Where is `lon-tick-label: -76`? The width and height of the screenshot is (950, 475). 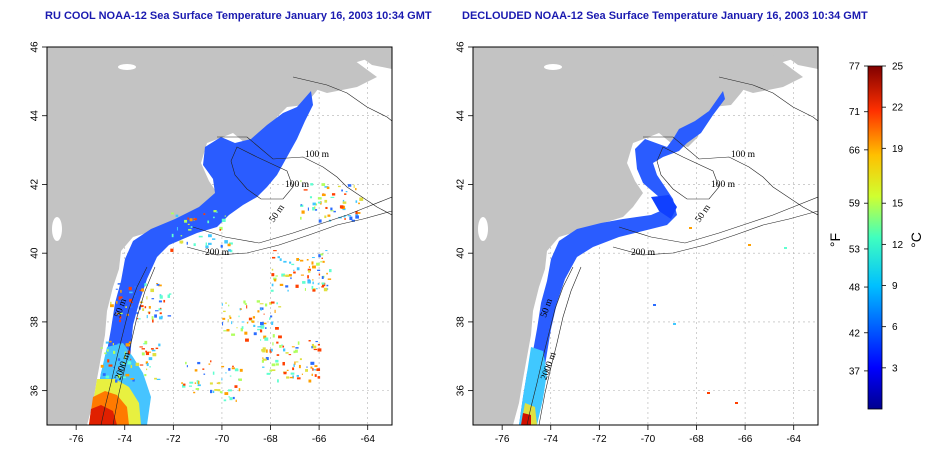
lon-tick-label: -76 is located at coordinates (76, 439).